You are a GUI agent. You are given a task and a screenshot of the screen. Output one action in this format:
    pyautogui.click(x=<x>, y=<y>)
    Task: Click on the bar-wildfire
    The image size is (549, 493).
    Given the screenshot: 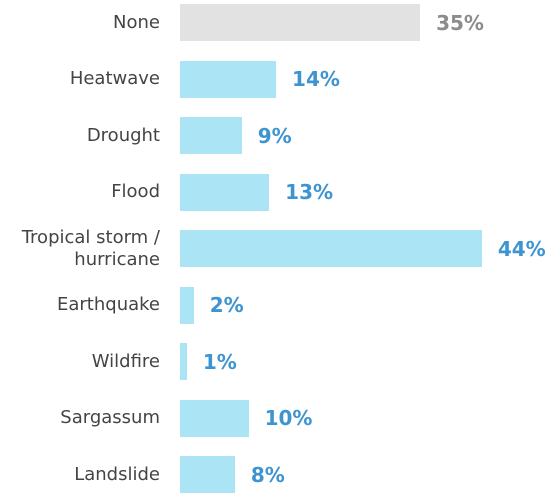 What is the action you would take?
    pyautogui.click(x=183, y=361)
    